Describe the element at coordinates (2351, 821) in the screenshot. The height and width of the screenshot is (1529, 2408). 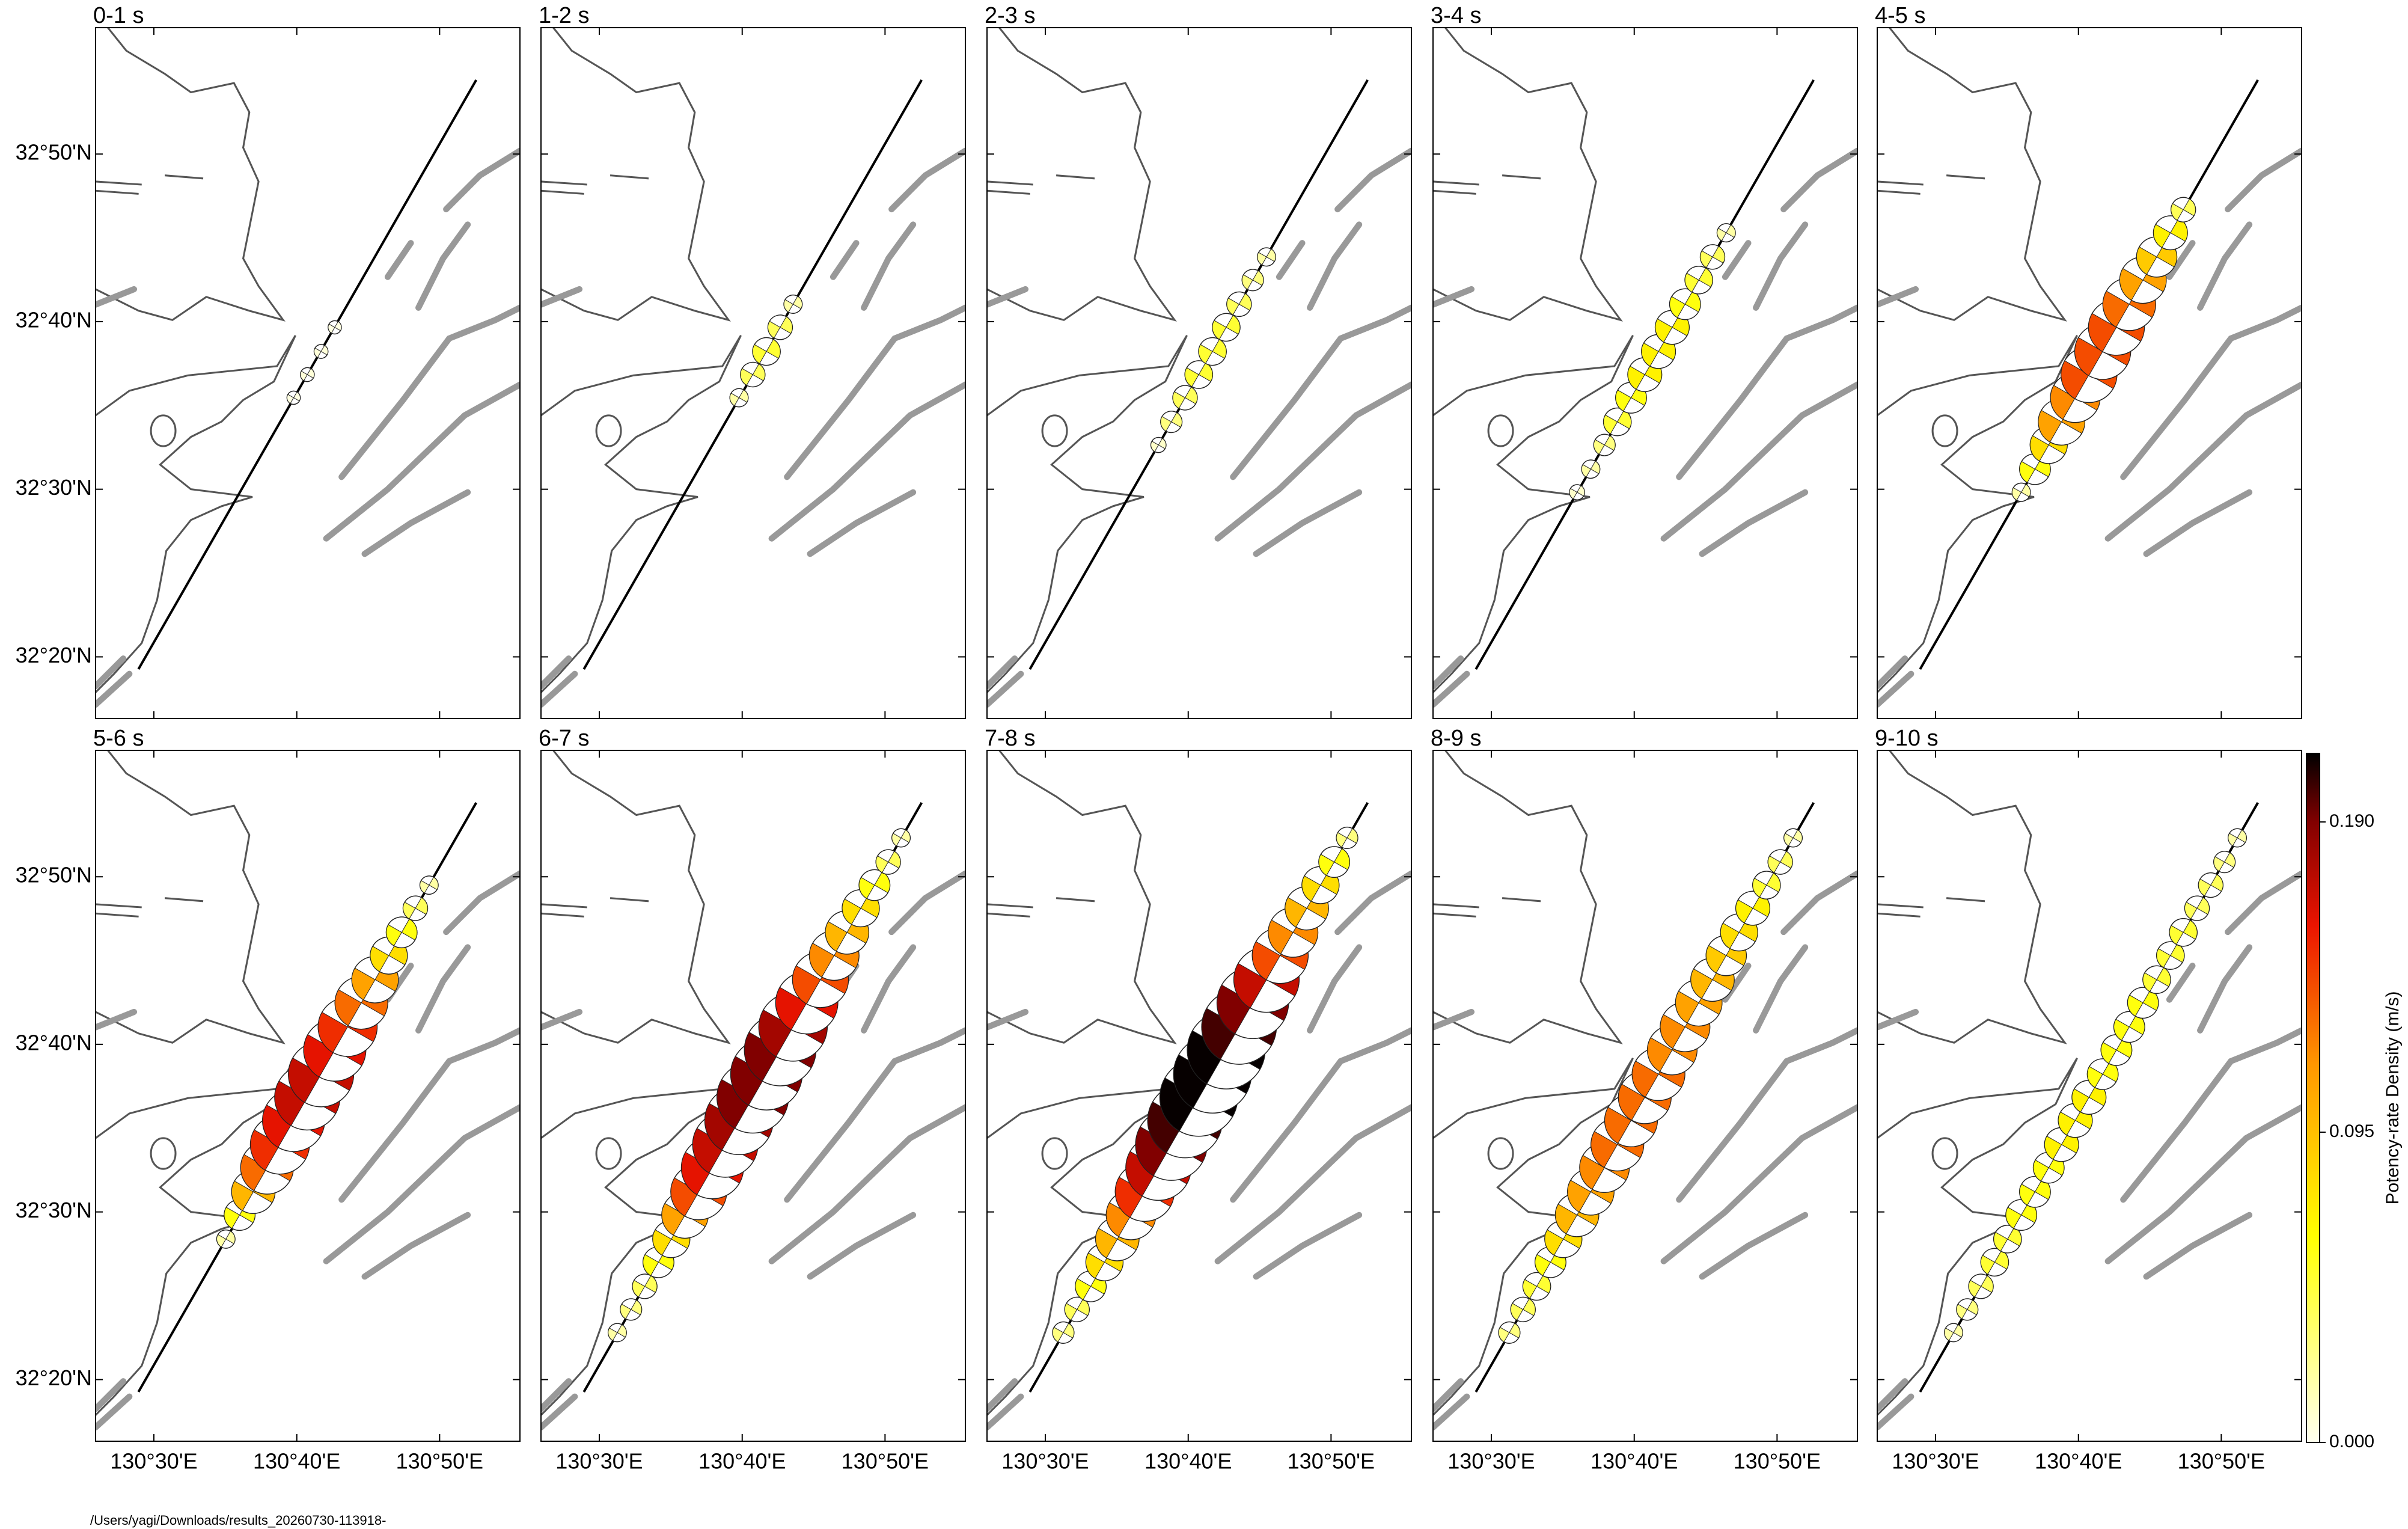
I see `colorbar-tick-label: 0.190` at that location.